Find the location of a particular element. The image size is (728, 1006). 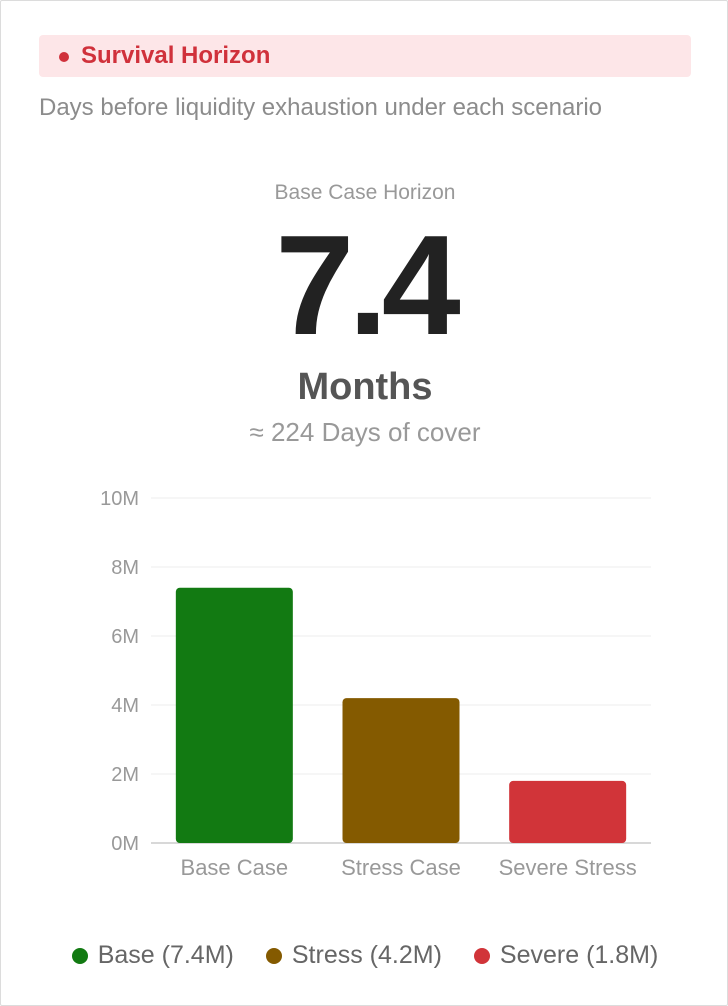

kpi-value: 7.4 is located at coordinates (367, 285).